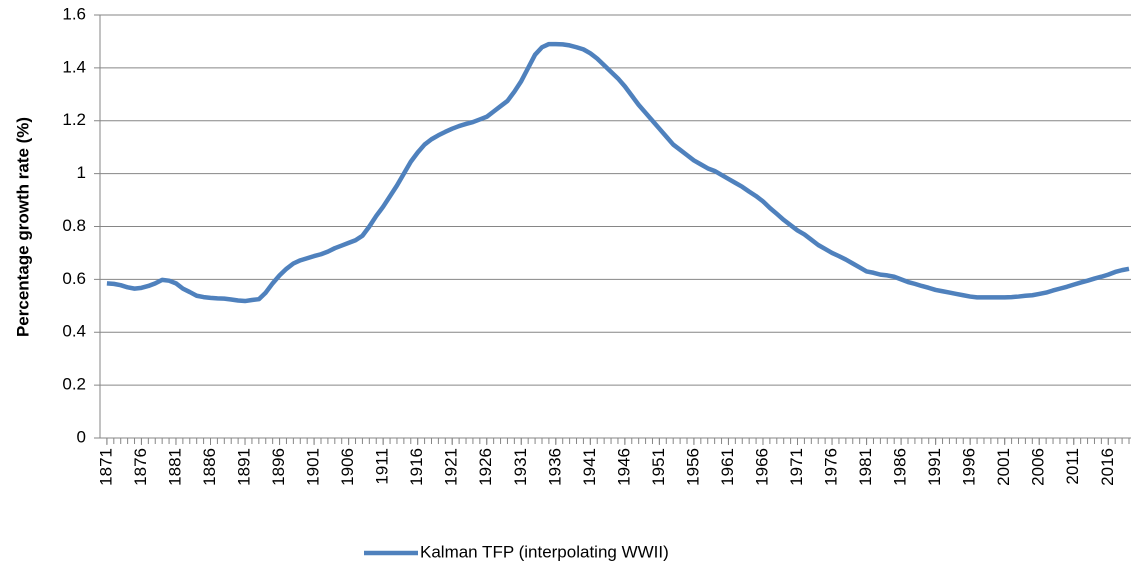 This screenshot has height=574, width=1131. What do you see at coordinates (74, 384) in the screenshot?
I see `y-tick-label: 0.2` at bounding box center [74, 384].